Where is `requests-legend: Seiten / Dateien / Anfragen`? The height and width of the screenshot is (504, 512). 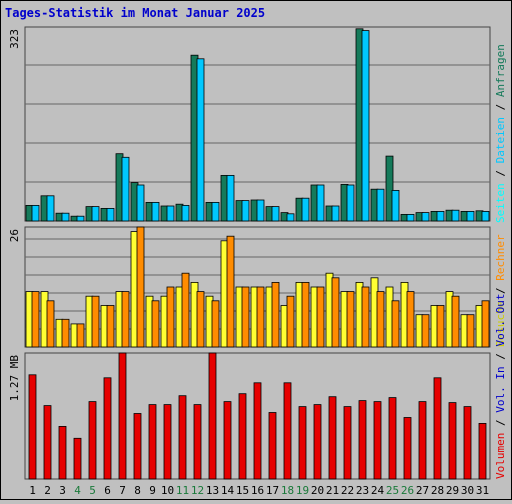 requests-legend: Seiten / Dateien / Anfragen is located at coordinates (500, 133).